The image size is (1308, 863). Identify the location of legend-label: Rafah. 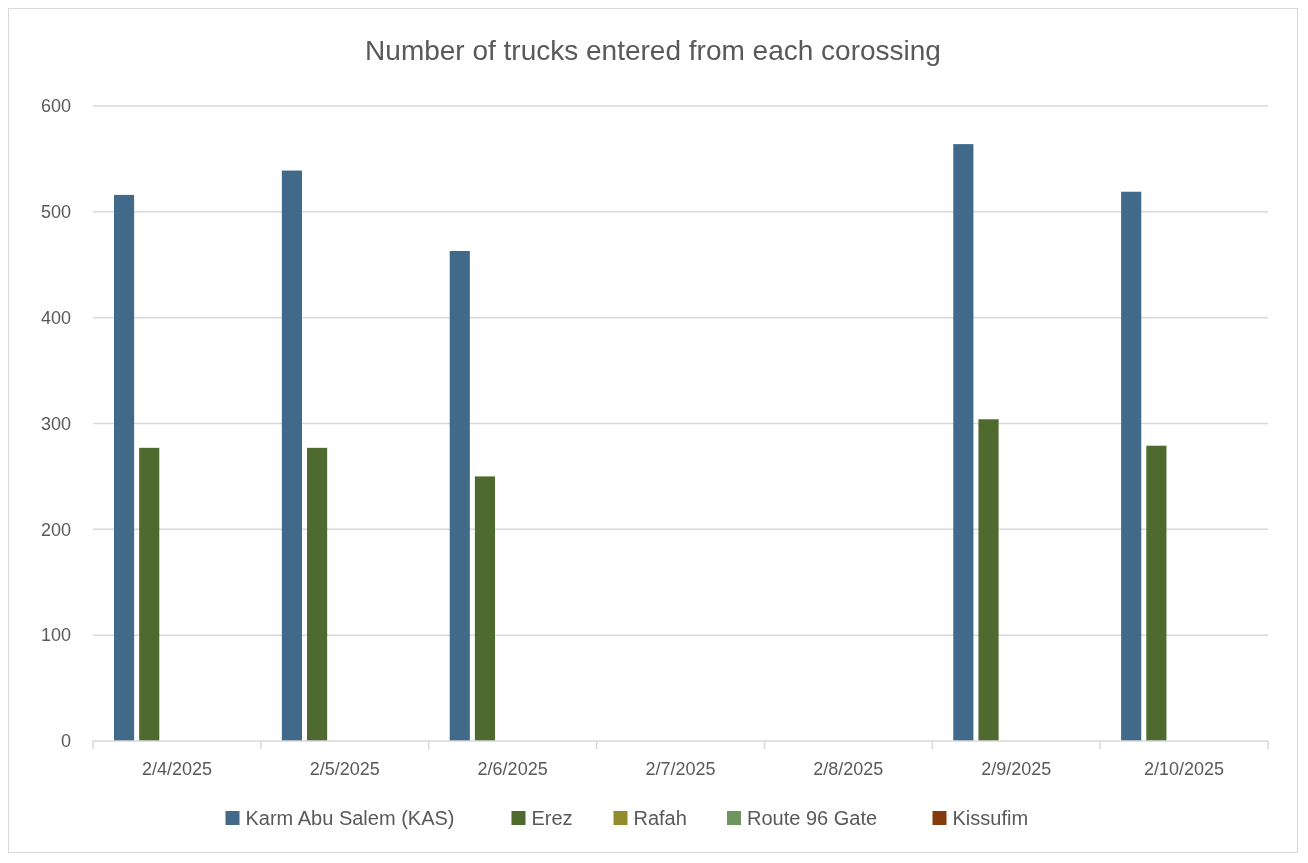
(660, 818).